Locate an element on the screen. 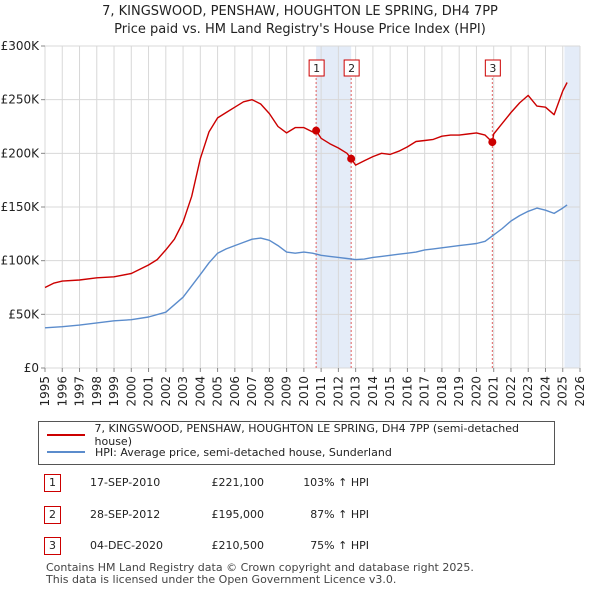 The height and width of the screenshot is (590, 600). x-tick-label: 2017 is located at coordinates (425, 391).